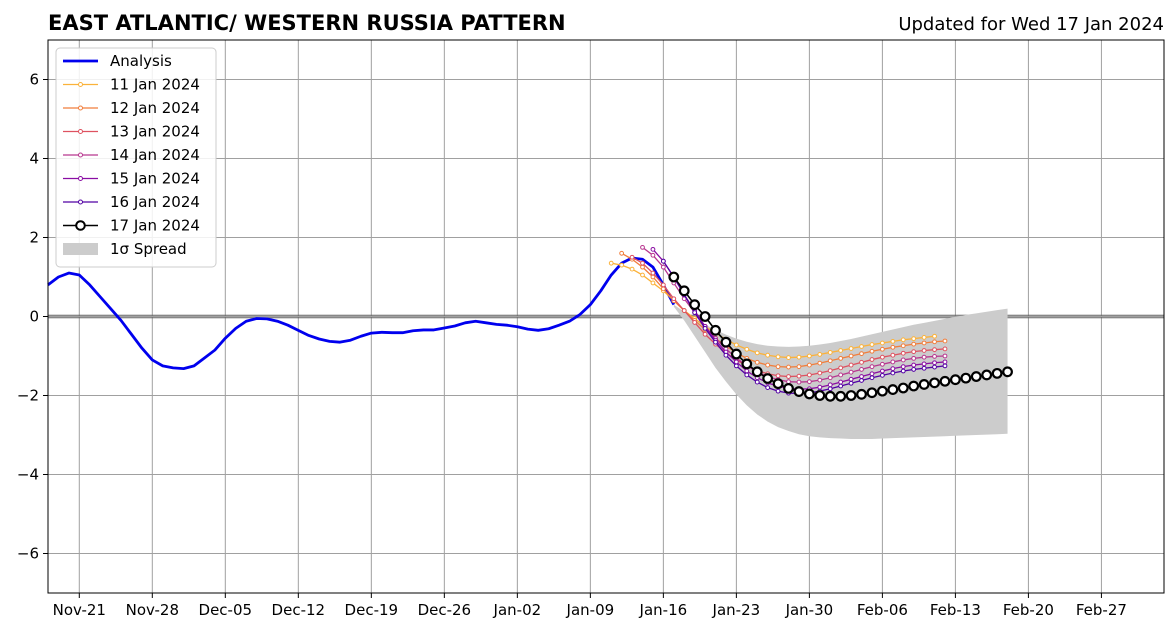  I want to click on legend-label: 17 Jan 2024, so click(155, 226).